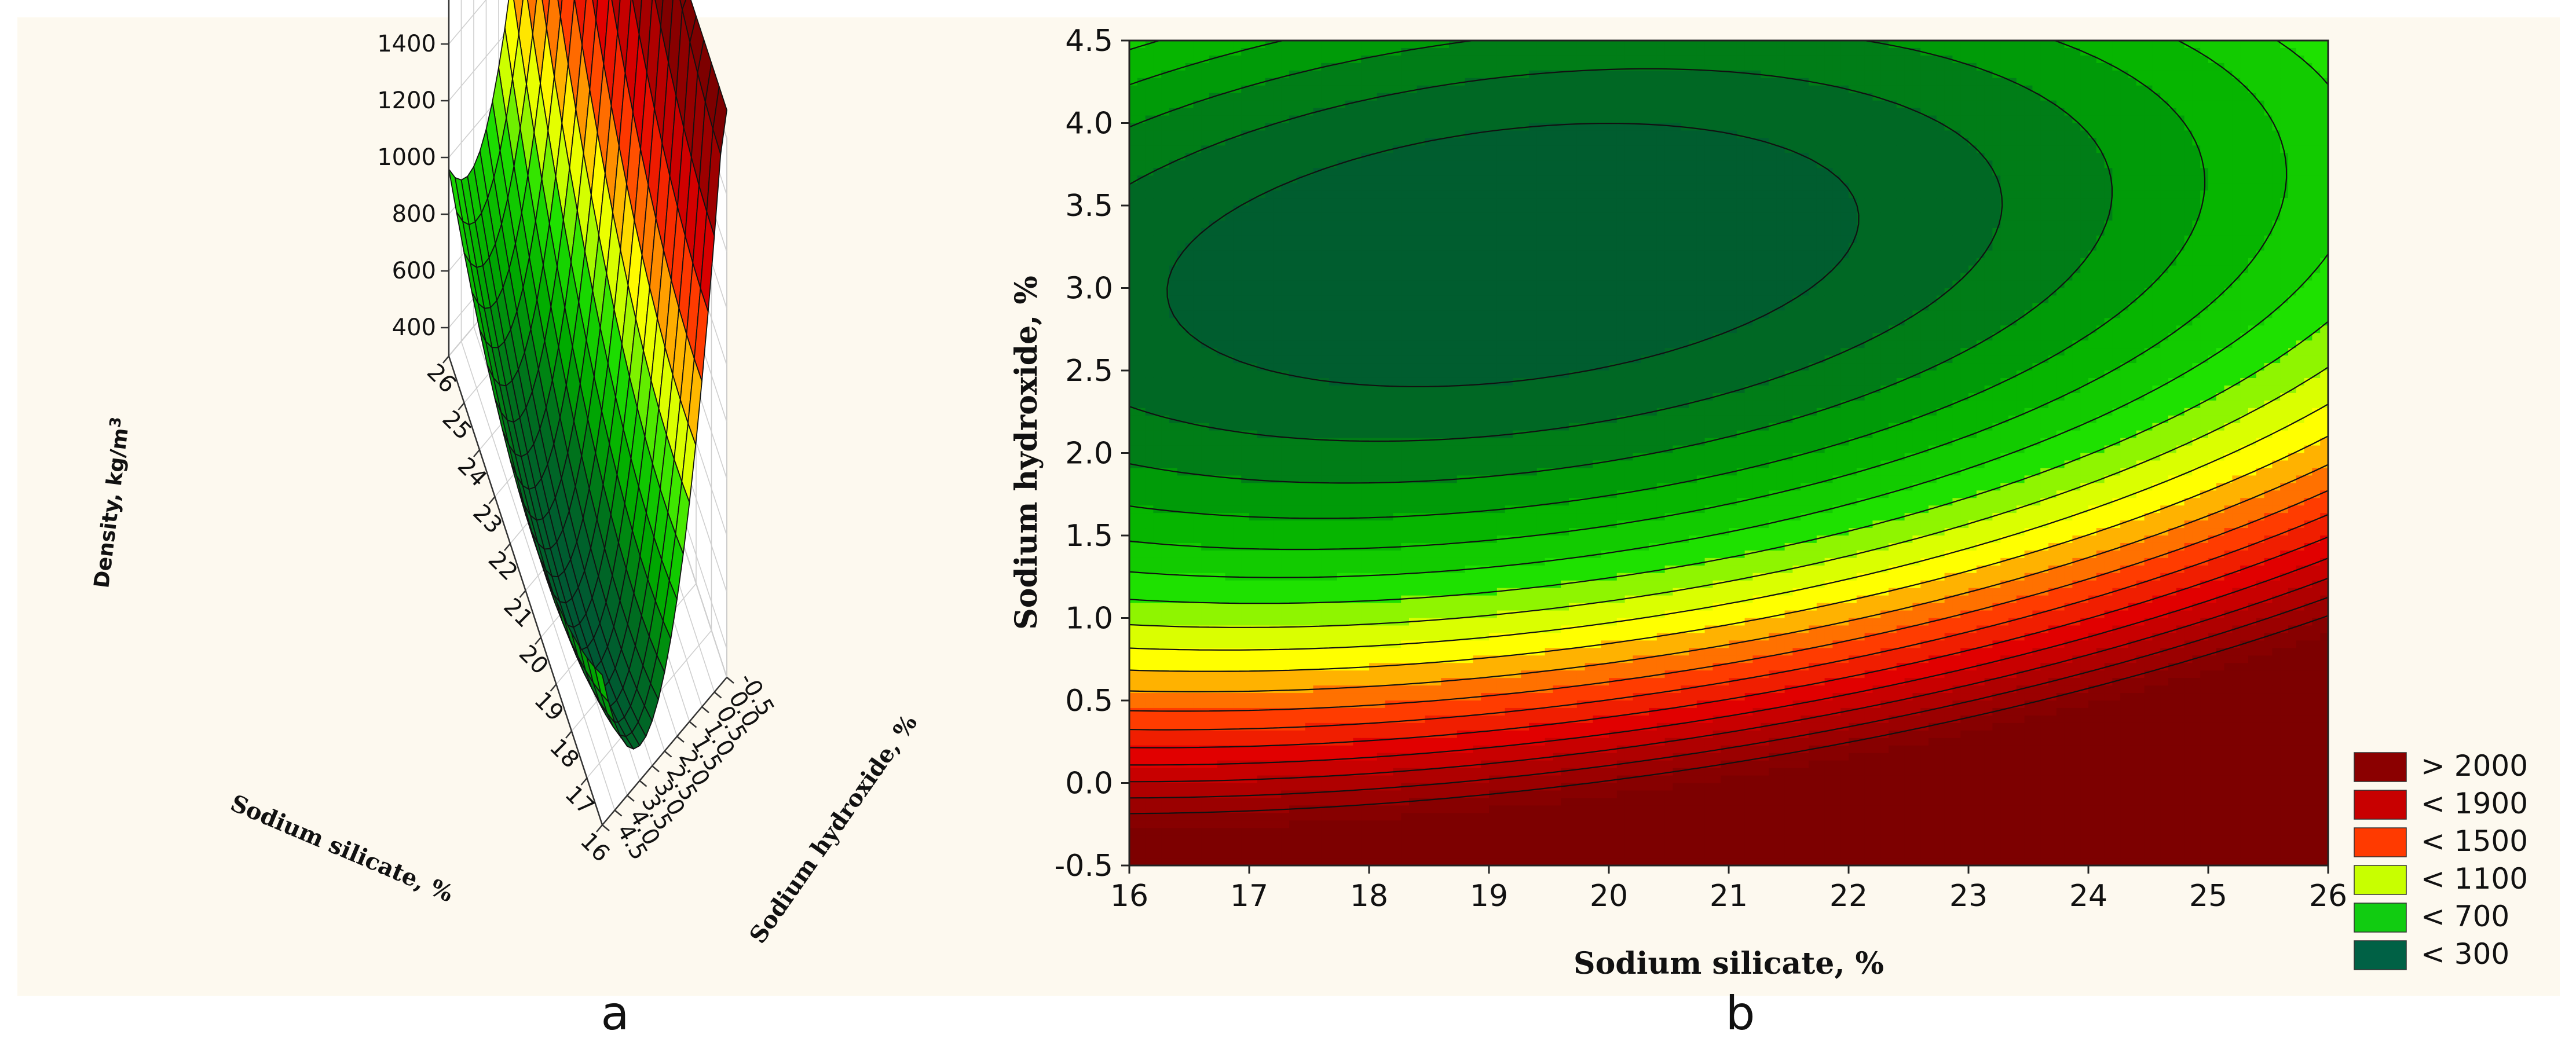 This screenshot has height=1049, width=2576. What do you see at coordinates (2465, 954) in the screenshot?
I see `legend-label: < 300` at bounding box center [2465, 954].